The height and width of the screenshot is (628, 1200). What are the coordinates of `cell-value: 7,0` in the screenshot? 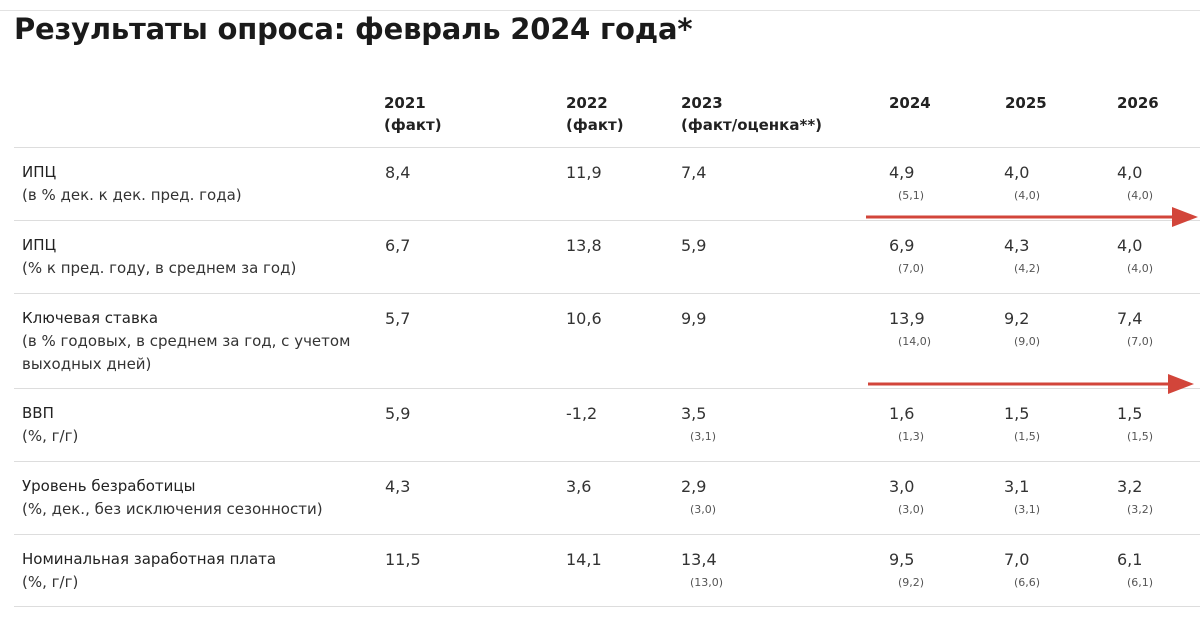 It's located at (1017, 559).